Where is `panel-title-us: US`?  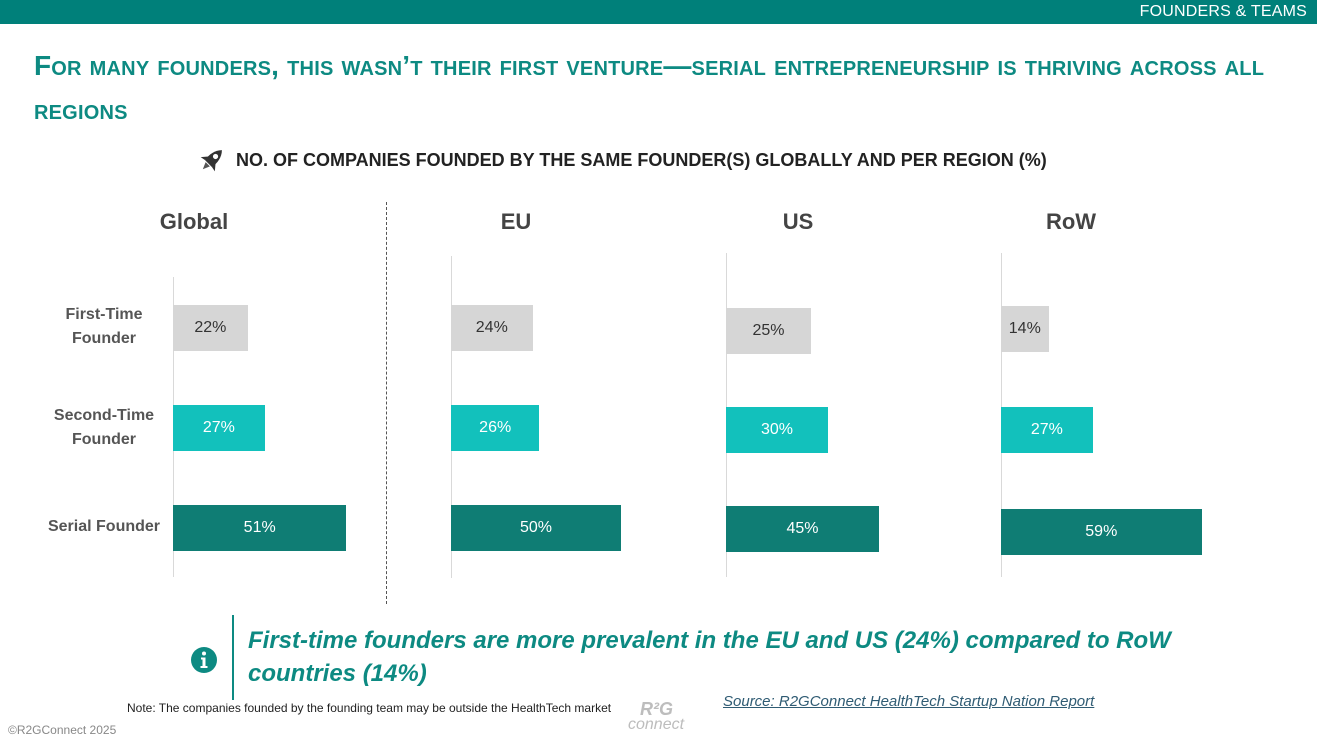
panel-title-us: US is located at coordinates (798, 221).